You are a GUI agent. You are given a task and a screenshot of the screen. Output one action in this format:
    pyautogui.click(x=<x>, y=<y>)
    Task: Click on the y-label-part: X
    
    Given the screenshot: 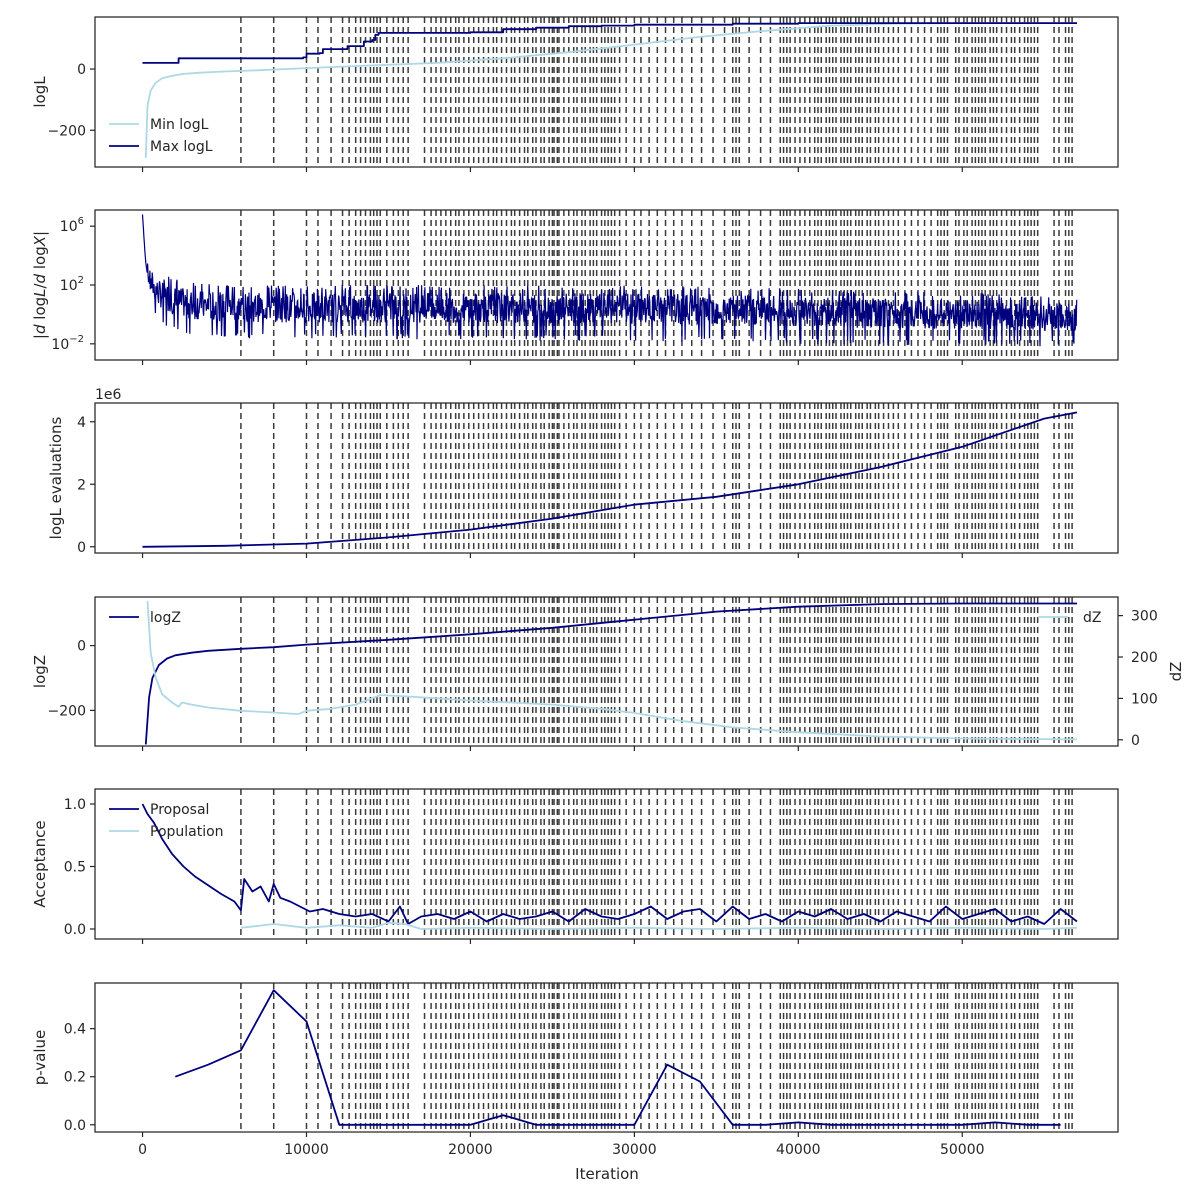 What is the action you would take?
    pyautogui.click(x=40, y=241)
    